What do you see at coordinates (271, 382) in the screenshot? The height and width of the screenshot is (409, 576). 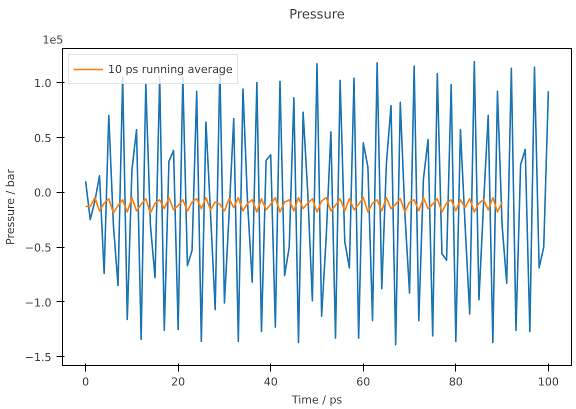 I see `x-tick-label: 40` at bounding box center [271, 382].